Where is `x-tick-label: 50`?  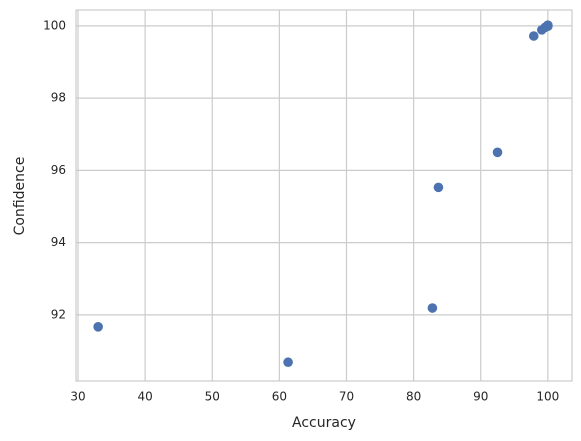
x-tick-label: 50 is located at coordinates (212, 397).